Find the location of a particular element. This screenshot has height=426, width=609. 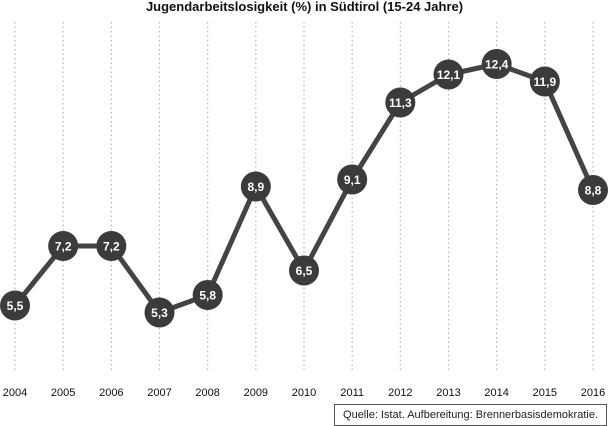

x-tick-label: 2013 is located at coordinates (448, 393).